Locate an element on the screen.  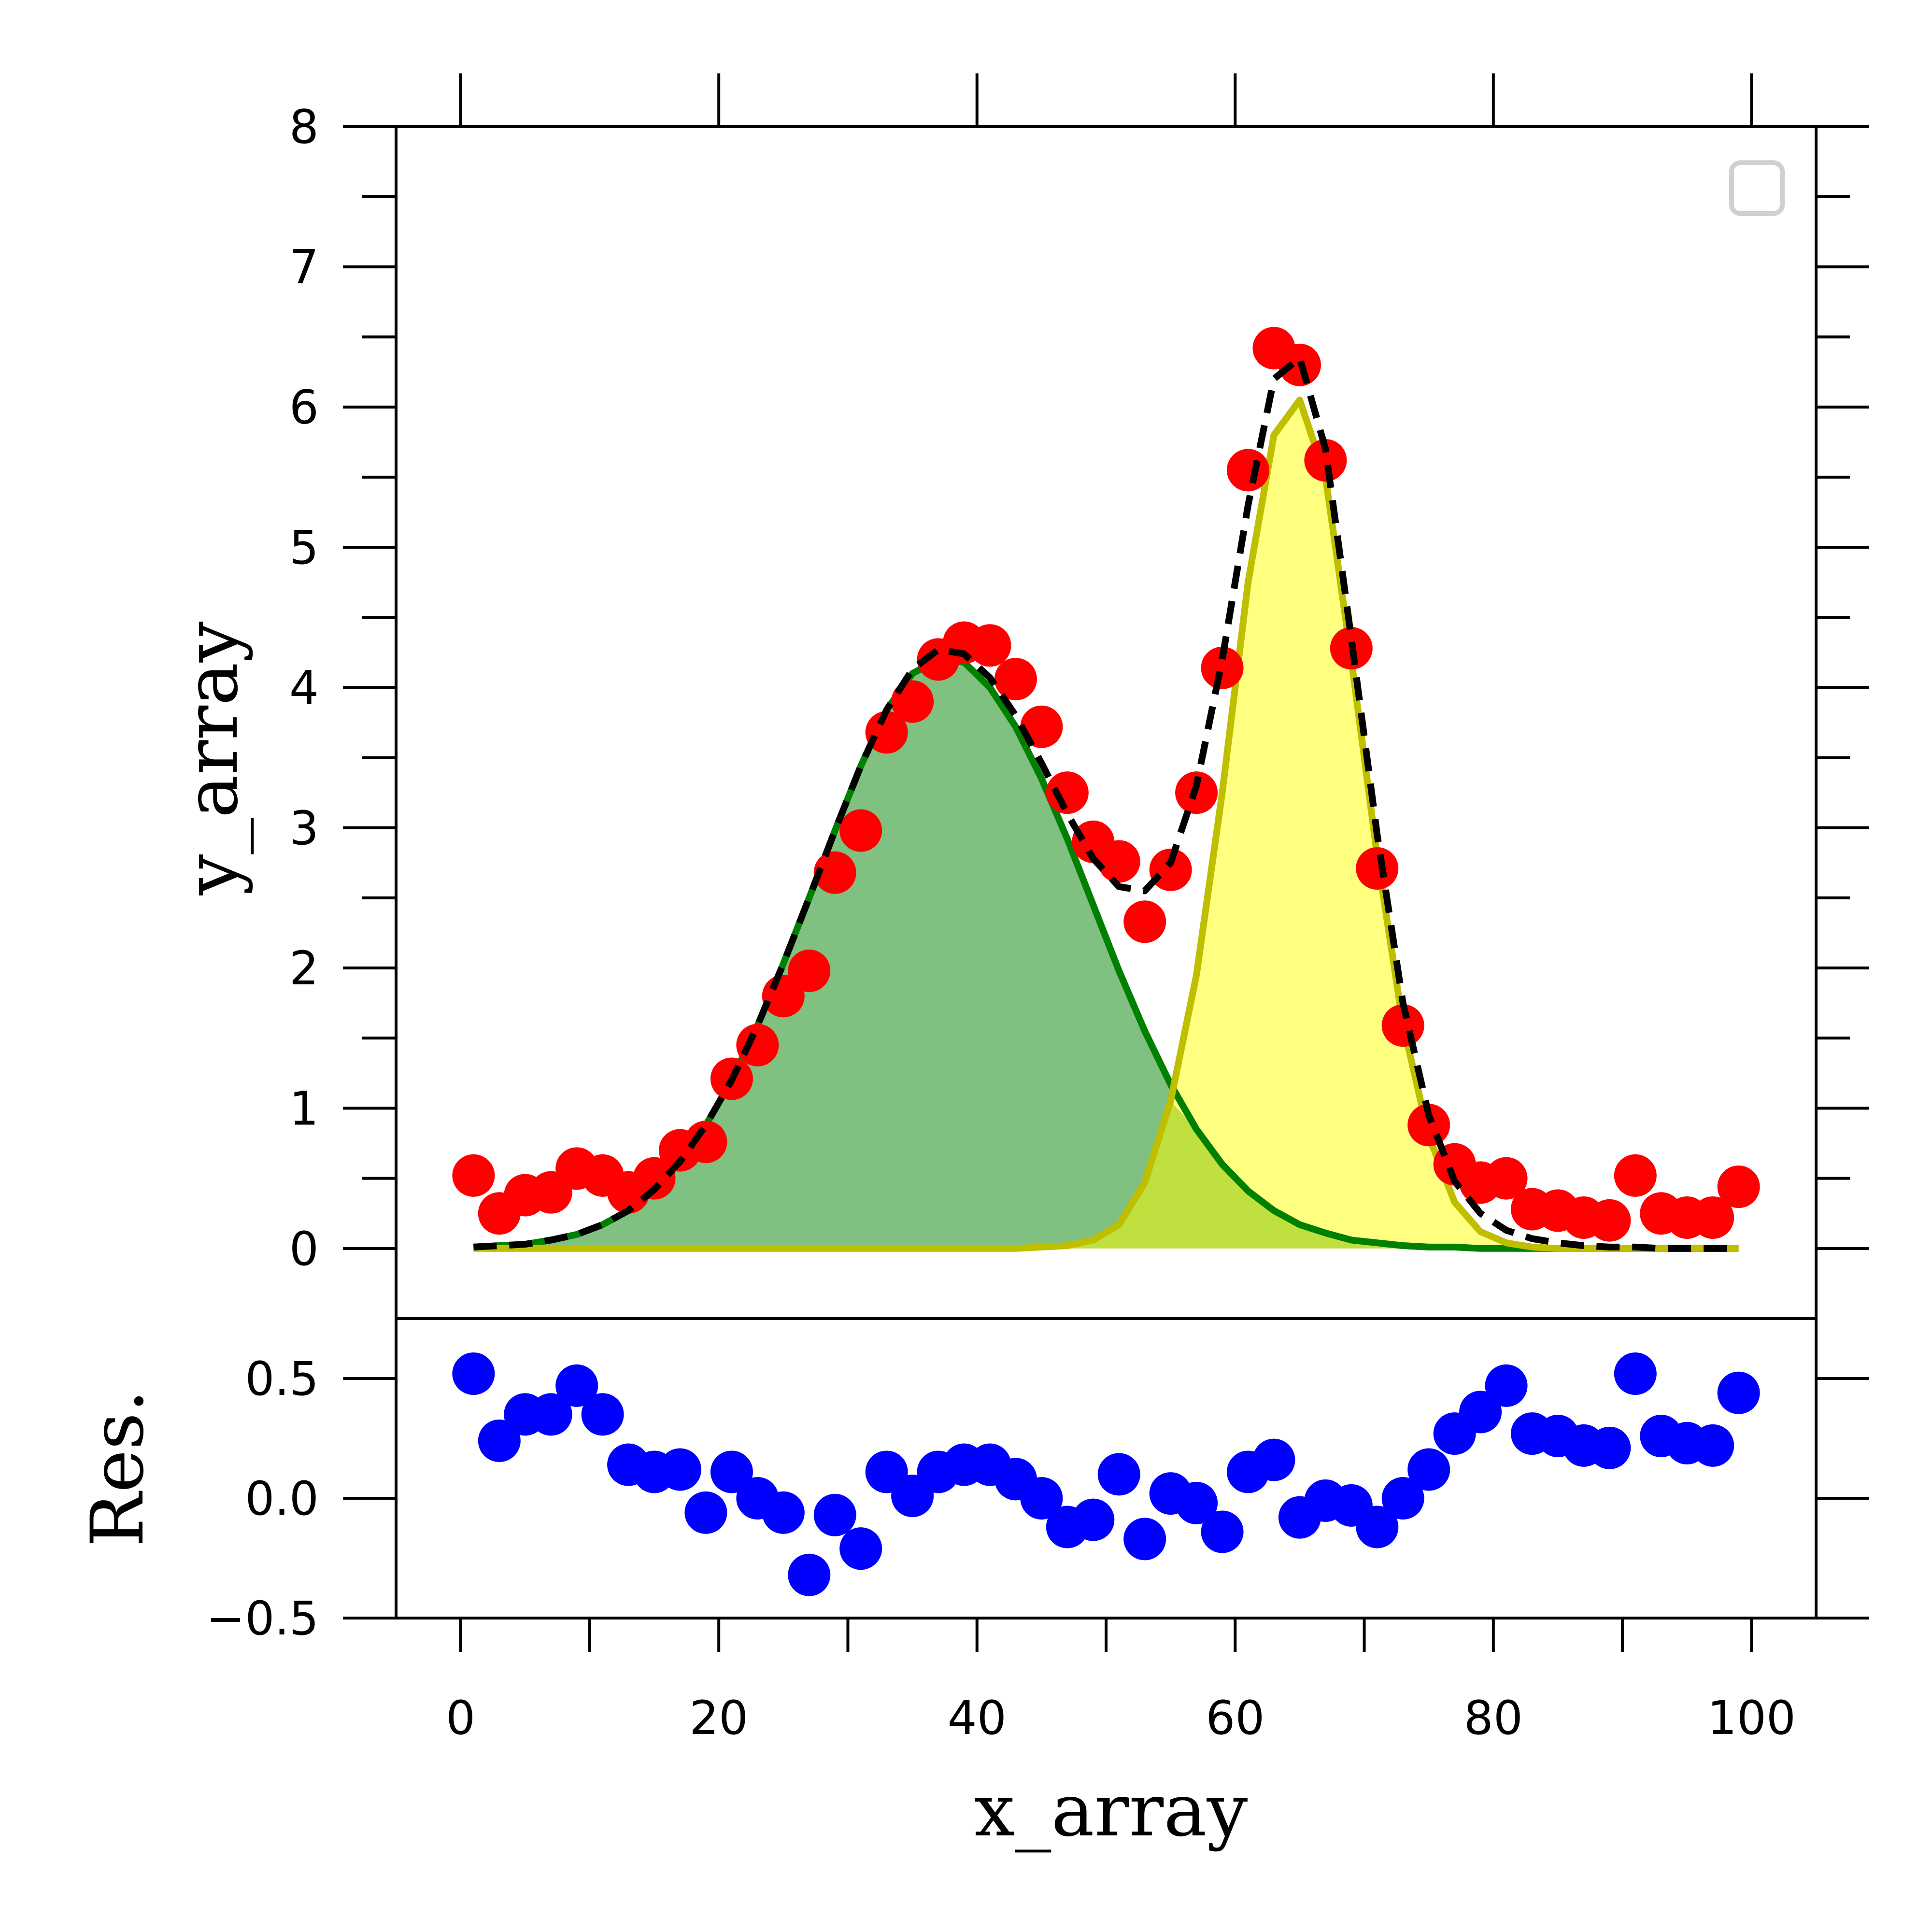
y-tick-label: 4 is located at coordinates (304, 688).